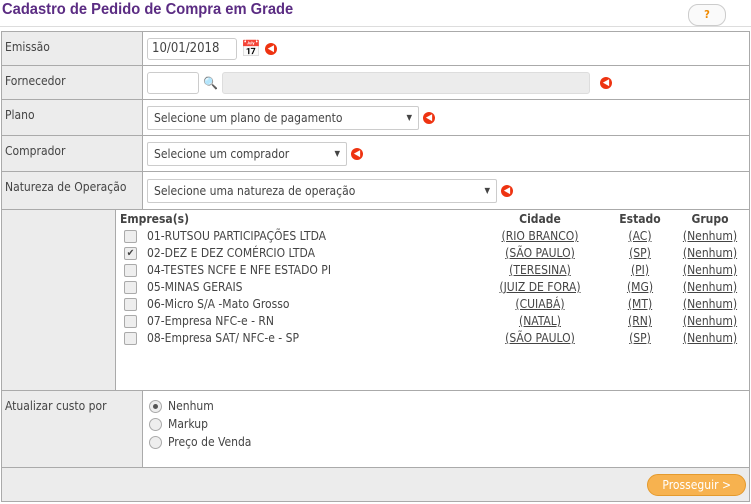  I want to click on page-title: Cadastro de Pedido de Compra em Grade, so click(148, 9).